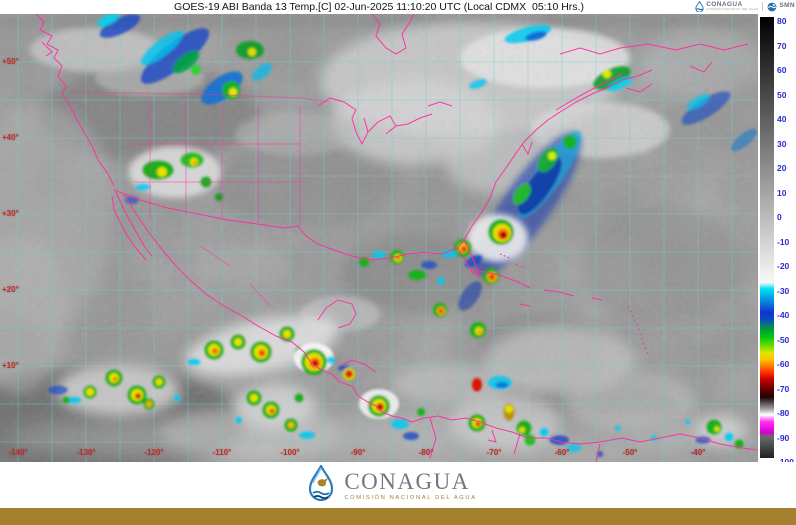 The width and height of the screenshot is (796, 525). What do you see at coordinates (358, 452) in the screenshot?
I see `lon-label: -90°` at bounding box center [358, 452].